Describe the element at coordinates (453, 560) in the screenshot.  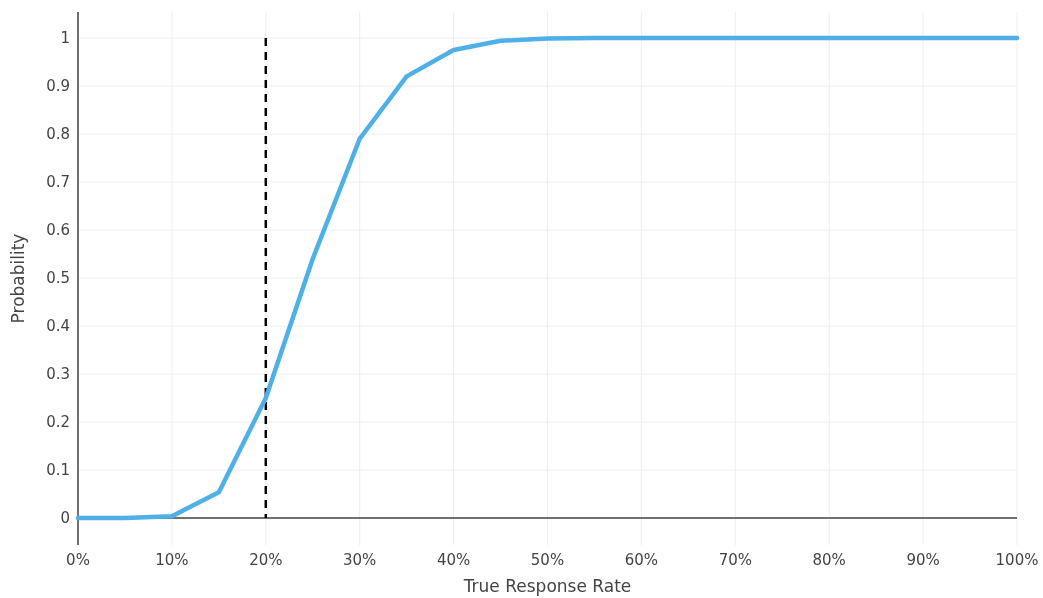
I see `x-tick-label: 40%` at that location.